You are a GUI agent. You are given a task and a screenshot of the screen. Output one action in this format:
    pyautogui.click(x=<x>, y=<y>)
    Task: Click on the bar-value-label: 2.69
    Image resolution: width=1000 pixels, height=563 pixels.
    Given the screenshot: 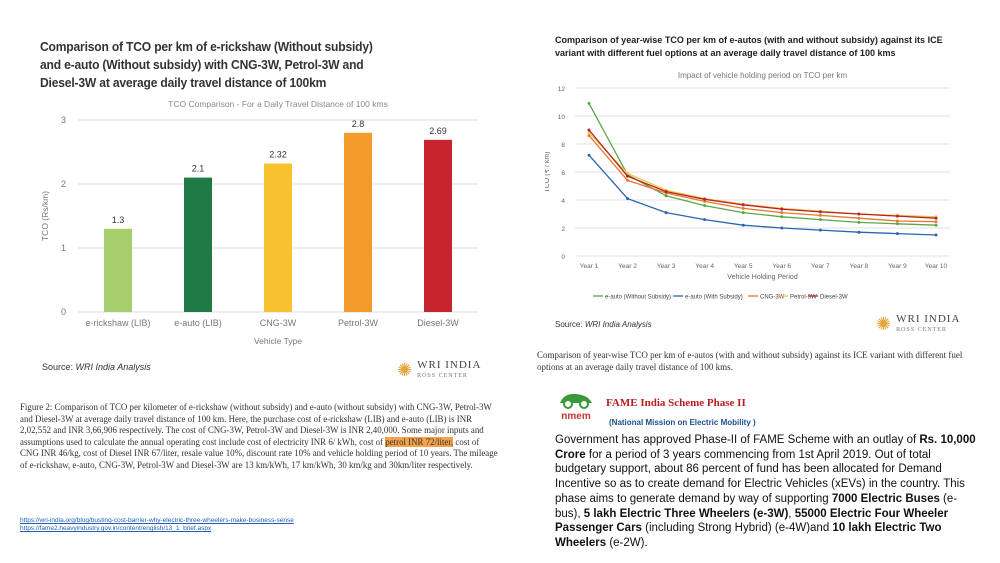 What is the action you would take?
    pyautogui.click(x=438, y=131)
    